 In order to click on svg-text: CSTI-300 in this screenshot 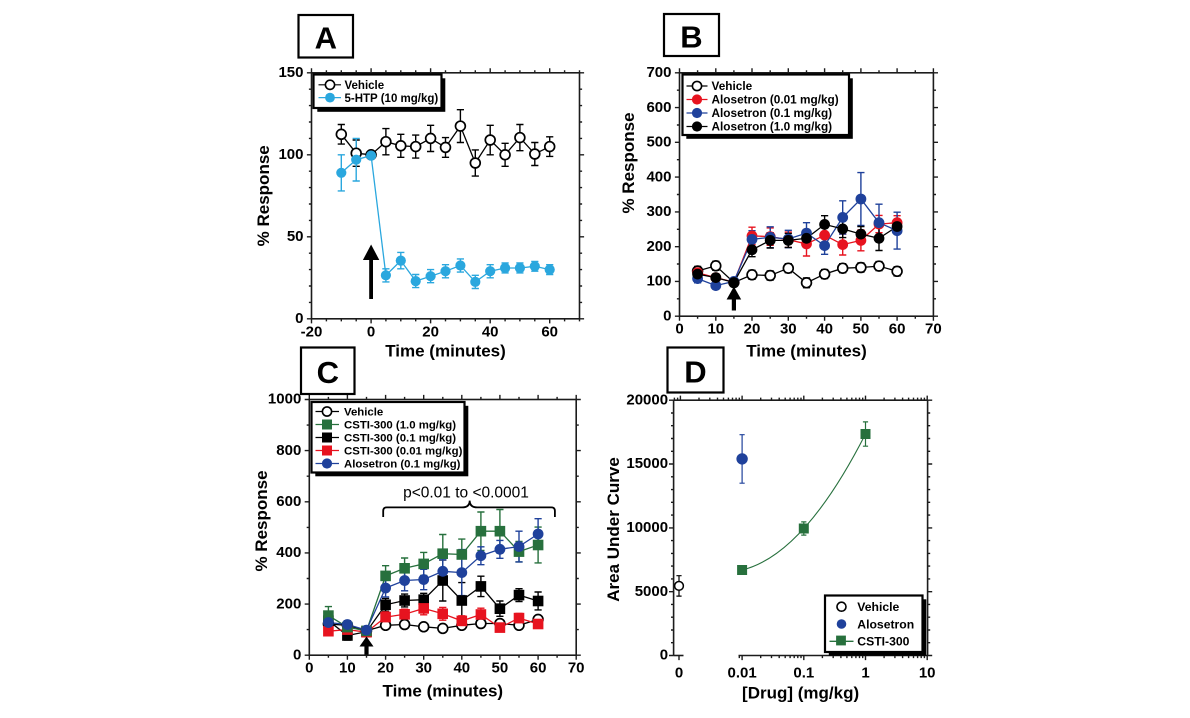, I will do `click(883, 642)`.